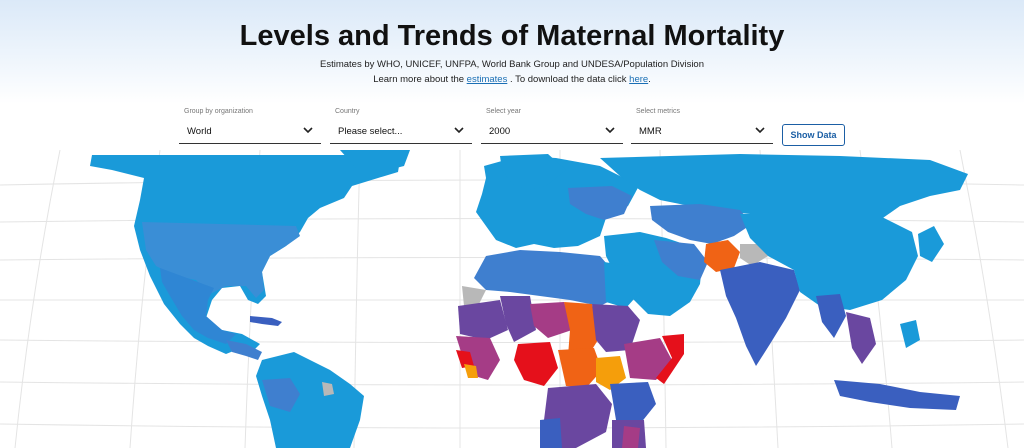  Describe the element at coordinates (722, 256) in the screenshot. I see `afghanistan` at that location.